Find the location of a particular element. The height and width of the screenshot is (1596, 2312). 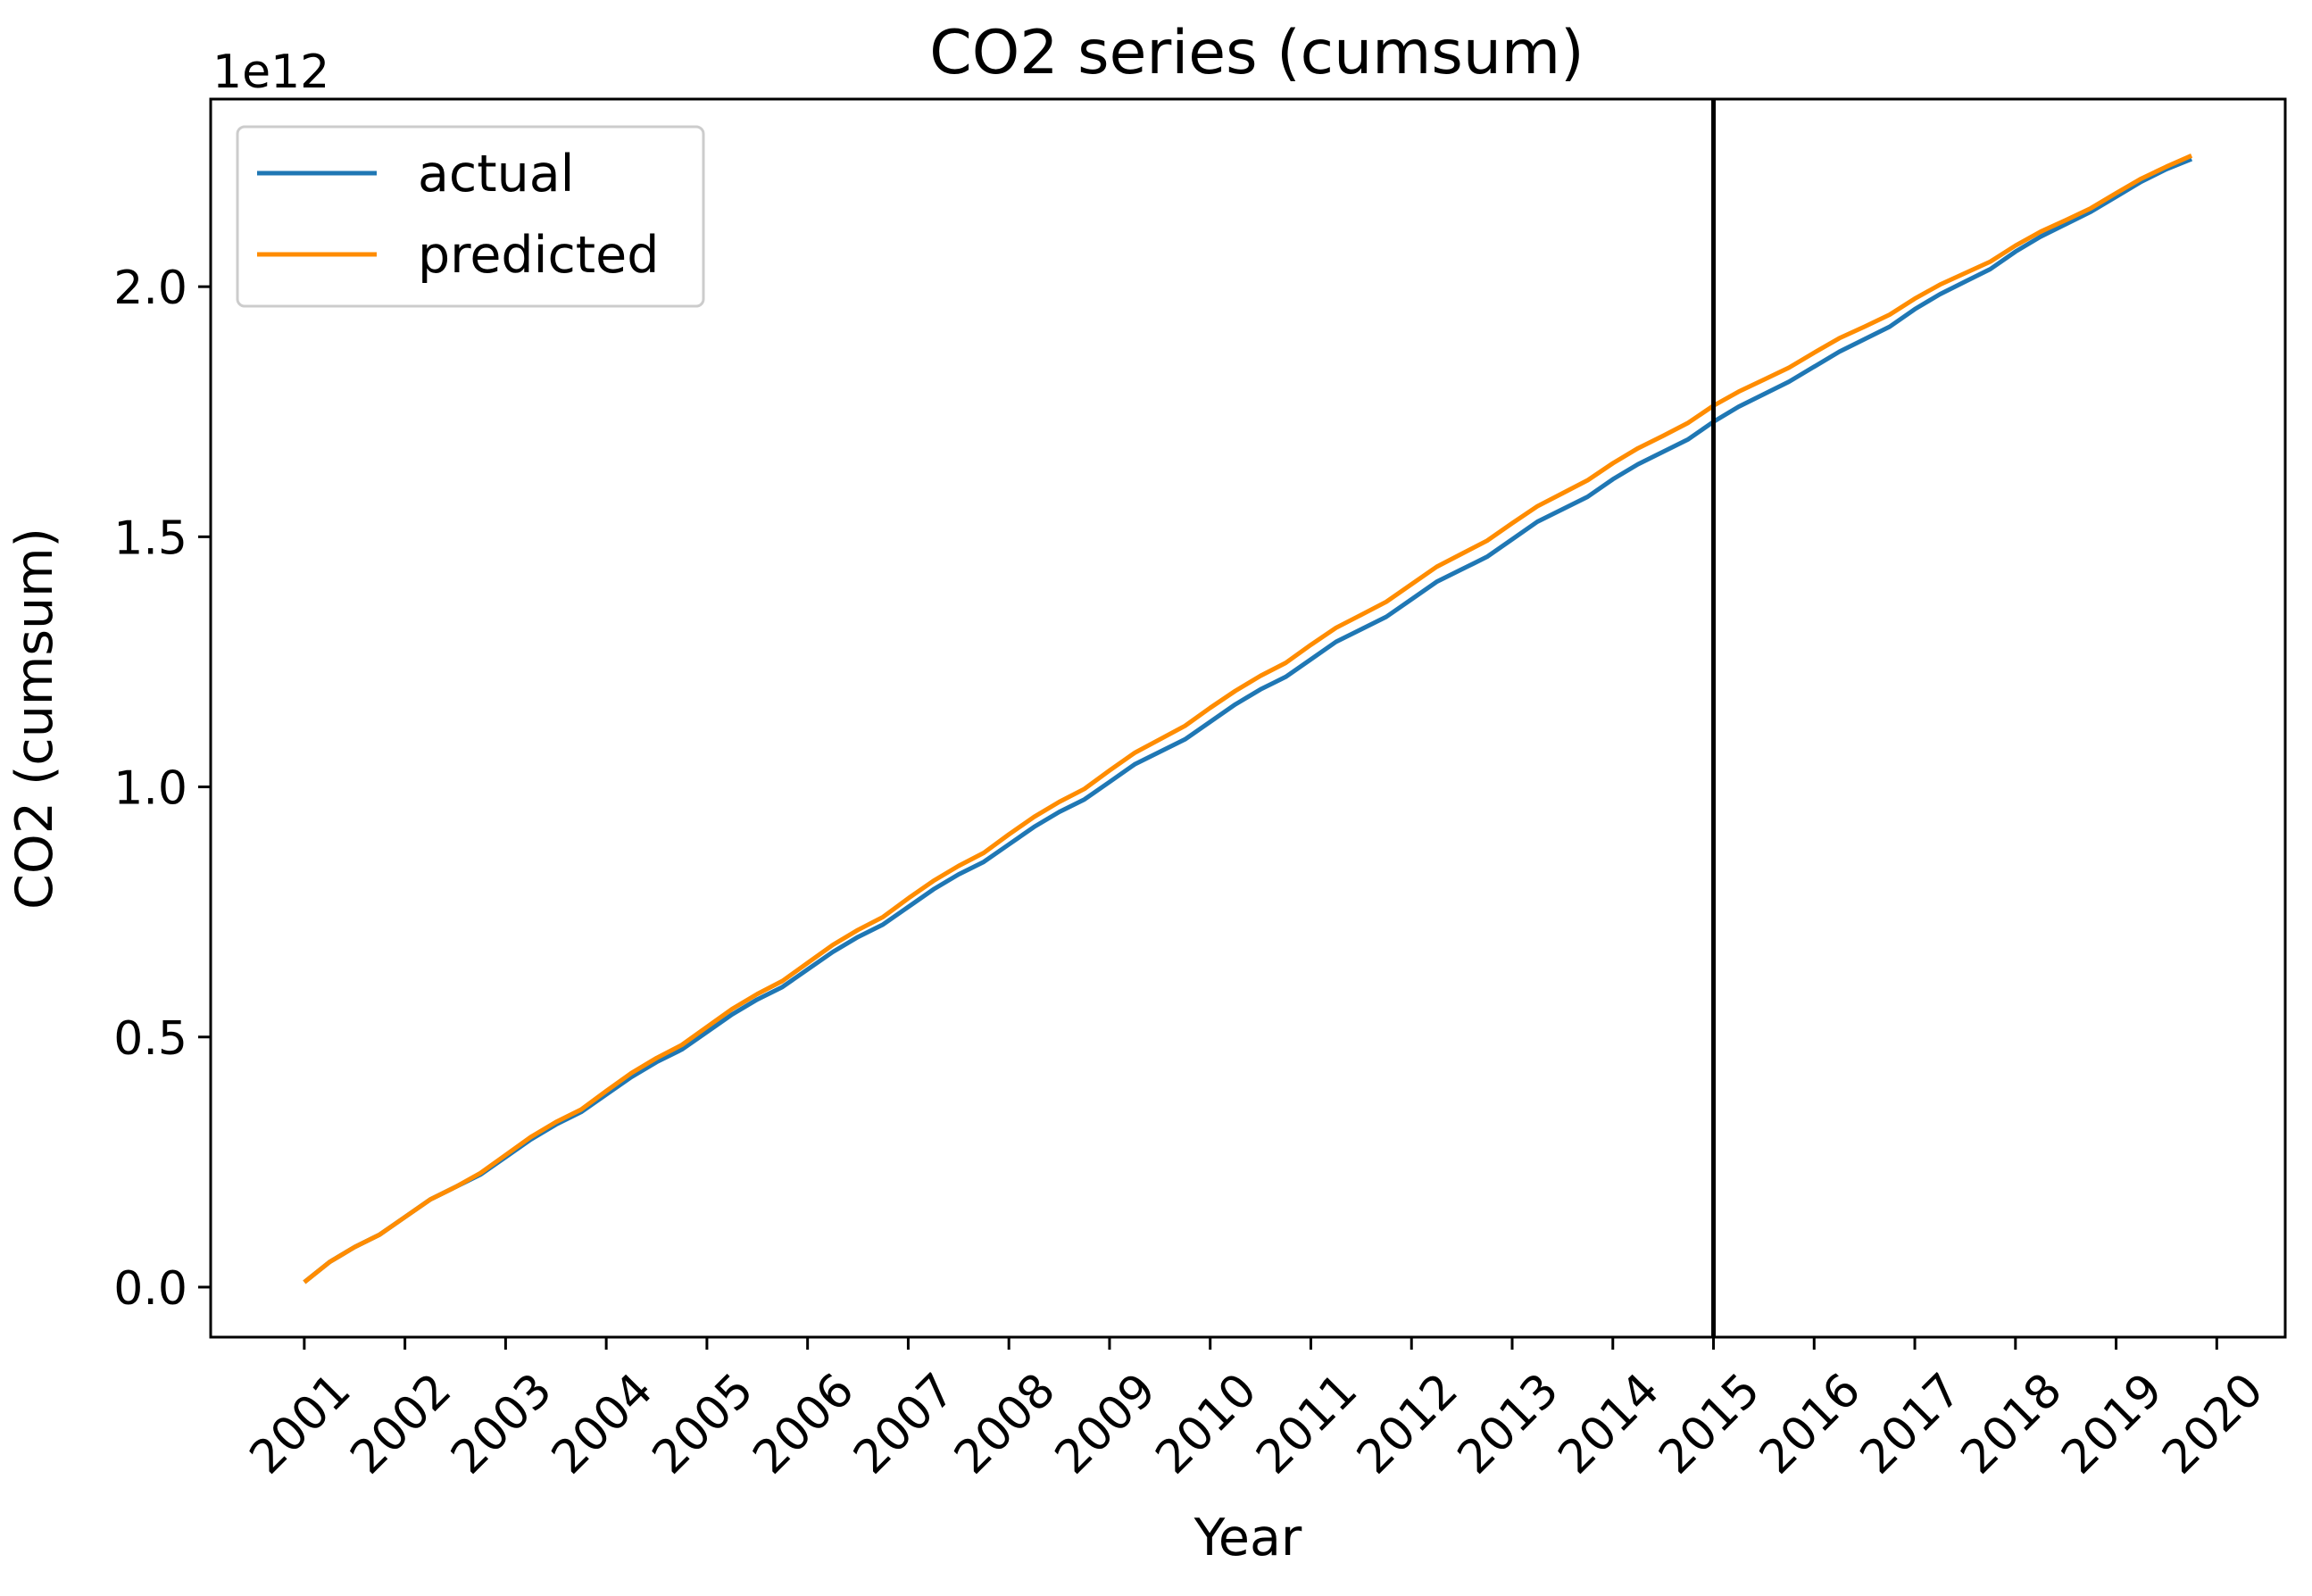

y-tick-label: 0.5 is located at coordinates (150, 1039).